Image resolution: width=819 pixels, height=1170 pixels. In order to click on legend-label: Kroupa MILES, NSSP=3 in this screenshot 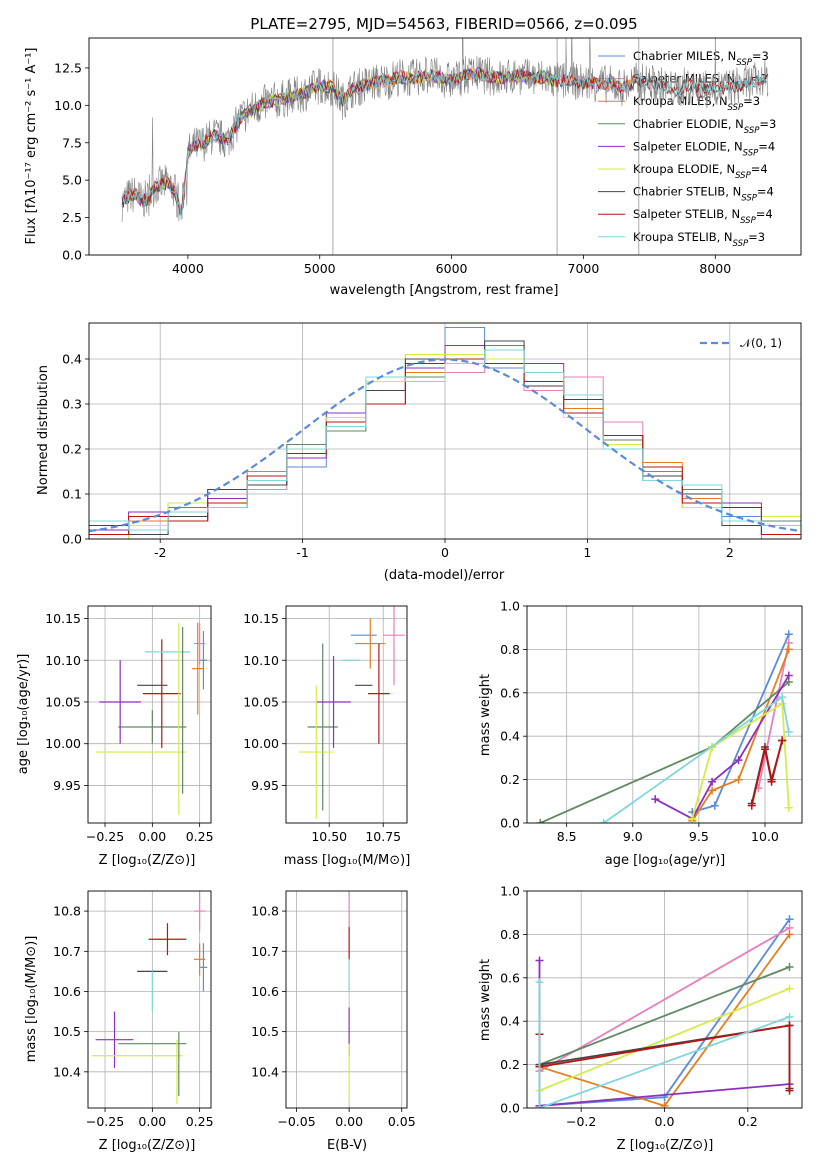, I will do `click(696, 103)`.